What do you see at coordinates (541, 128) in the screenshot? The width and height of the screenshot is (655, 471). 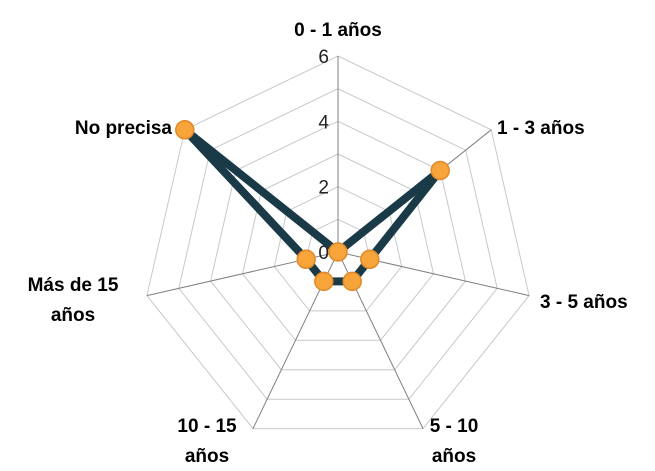 I see `category-label: 1 - 3 años` at bounding box center [541, 128].